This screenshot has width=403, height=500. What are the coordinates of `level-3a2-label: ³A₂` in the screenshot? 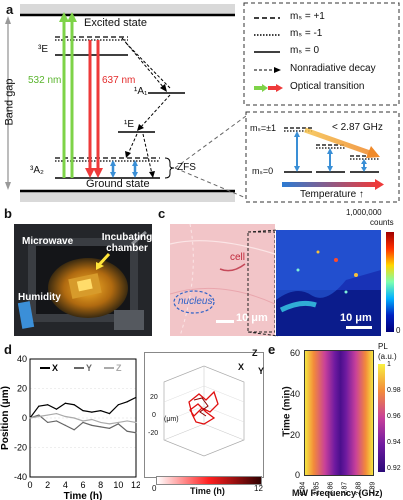 It's located at (37, 170).